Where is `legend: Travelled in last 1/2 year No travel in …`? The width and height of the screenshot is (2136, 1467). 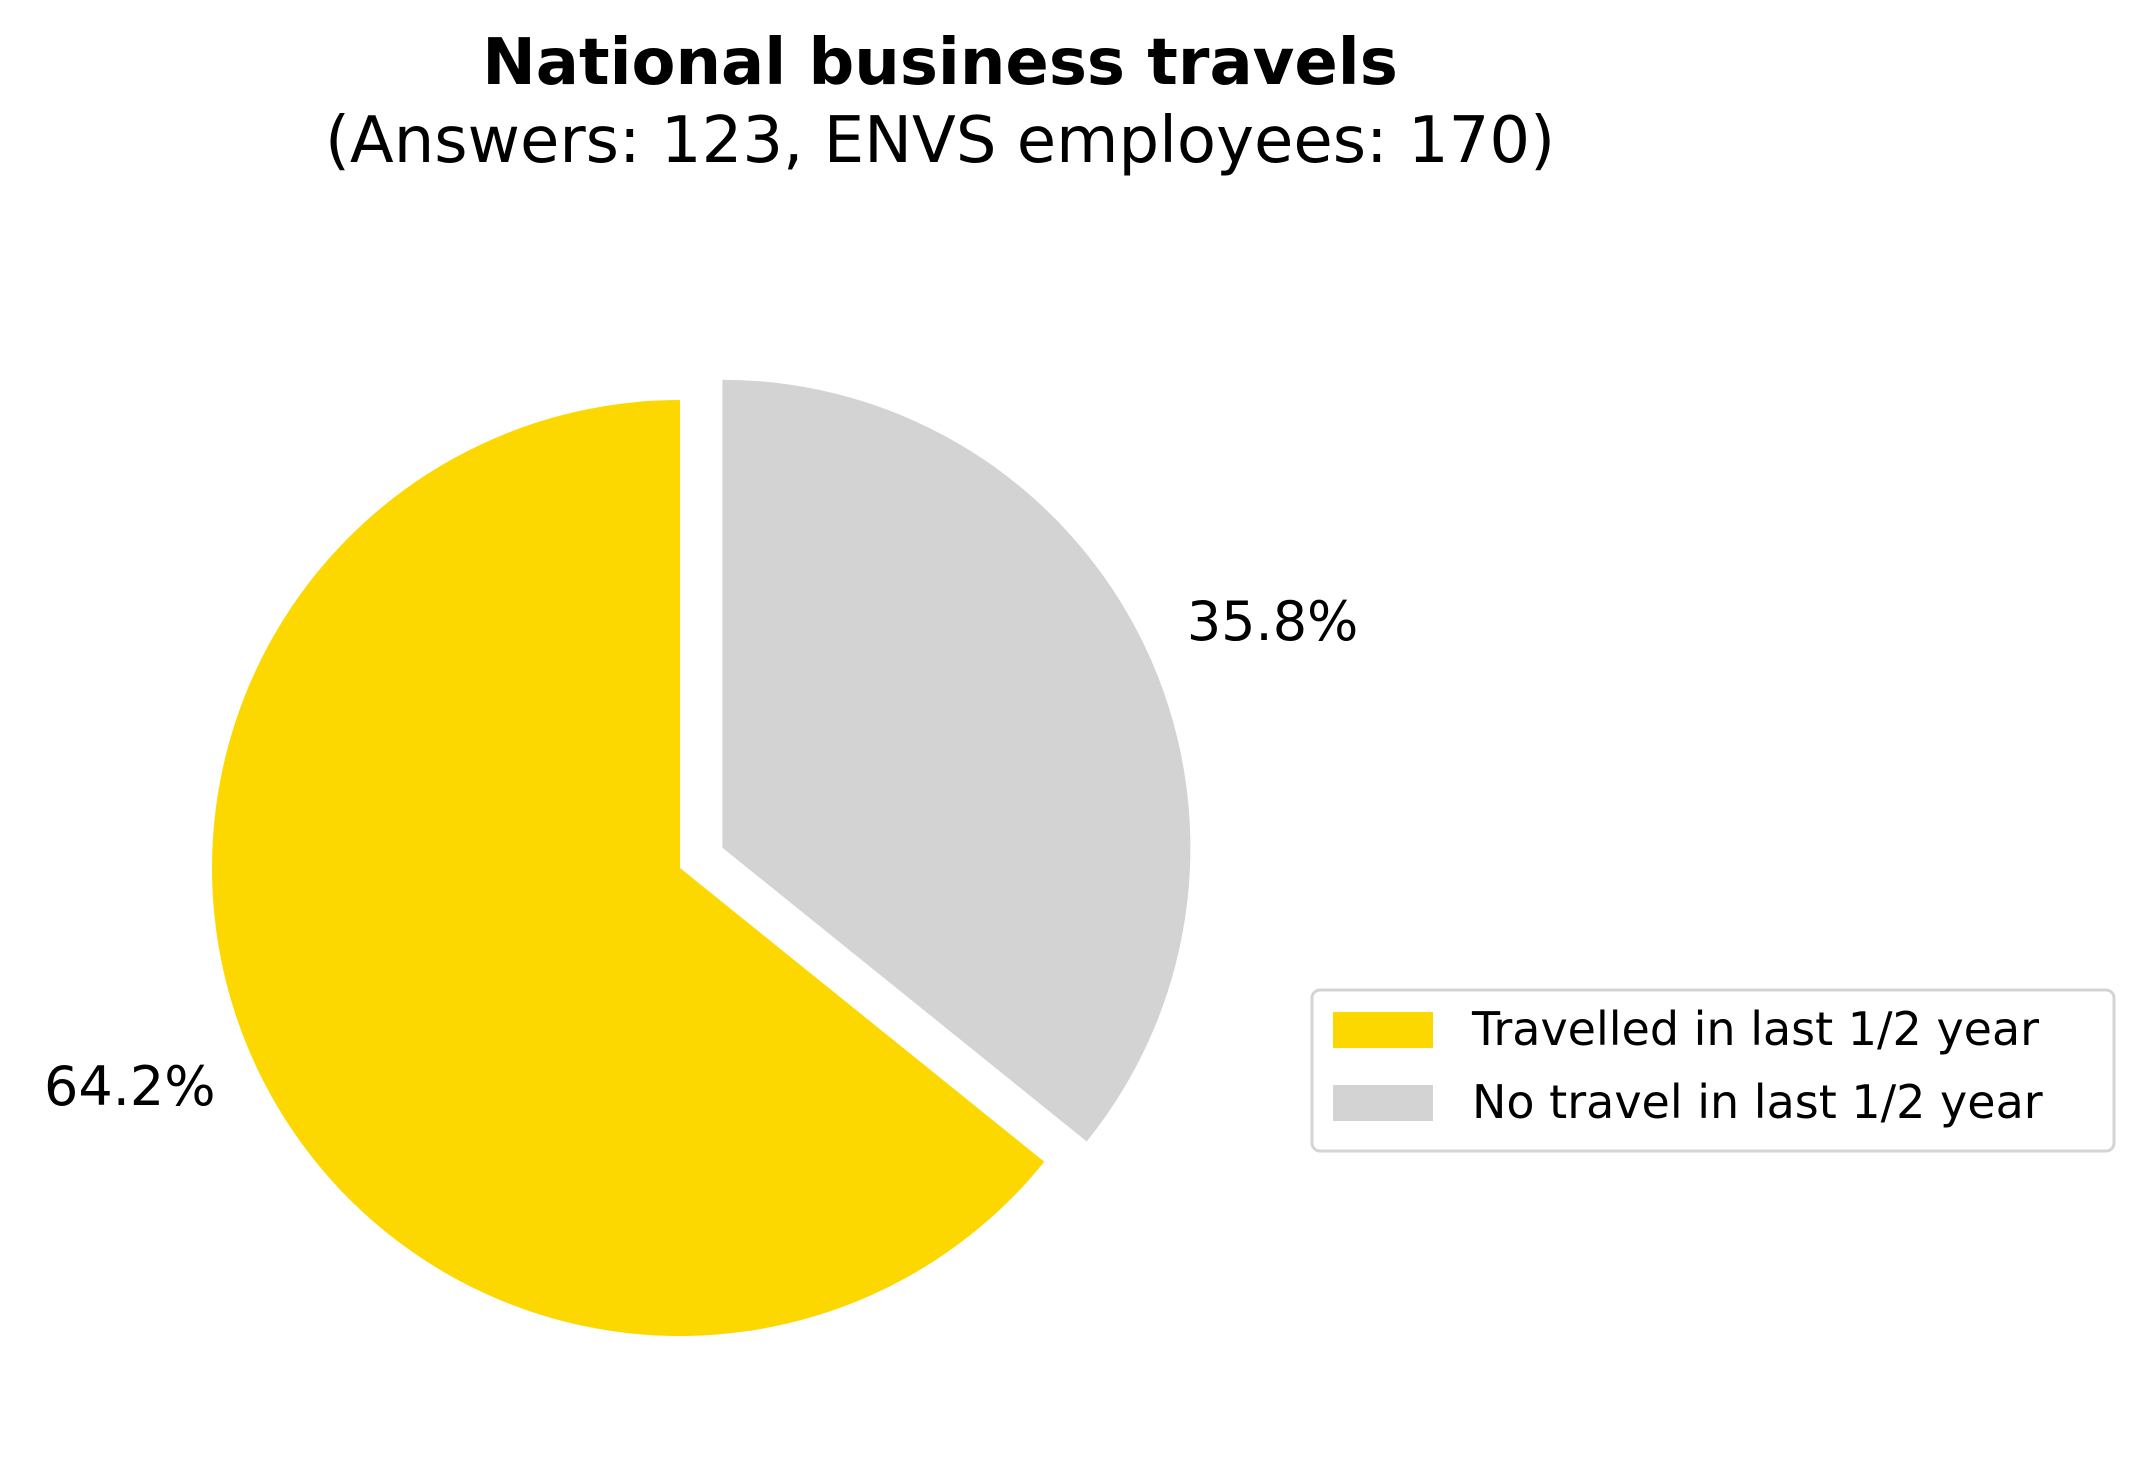
legend: Travelled in last 1/2 year No travel in … is located at coordinates (1713, 1070).